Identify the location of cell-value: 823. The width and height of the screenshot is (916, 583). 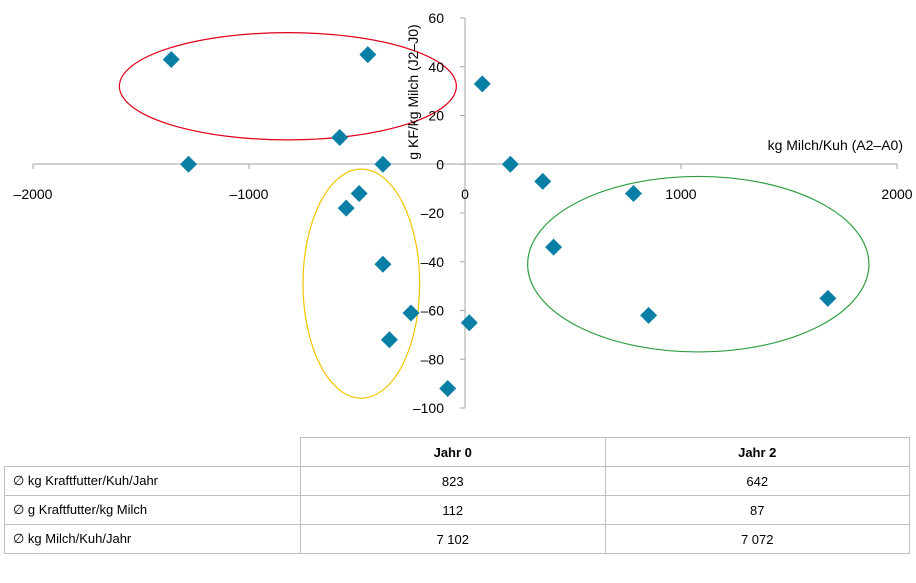
(453, 481).